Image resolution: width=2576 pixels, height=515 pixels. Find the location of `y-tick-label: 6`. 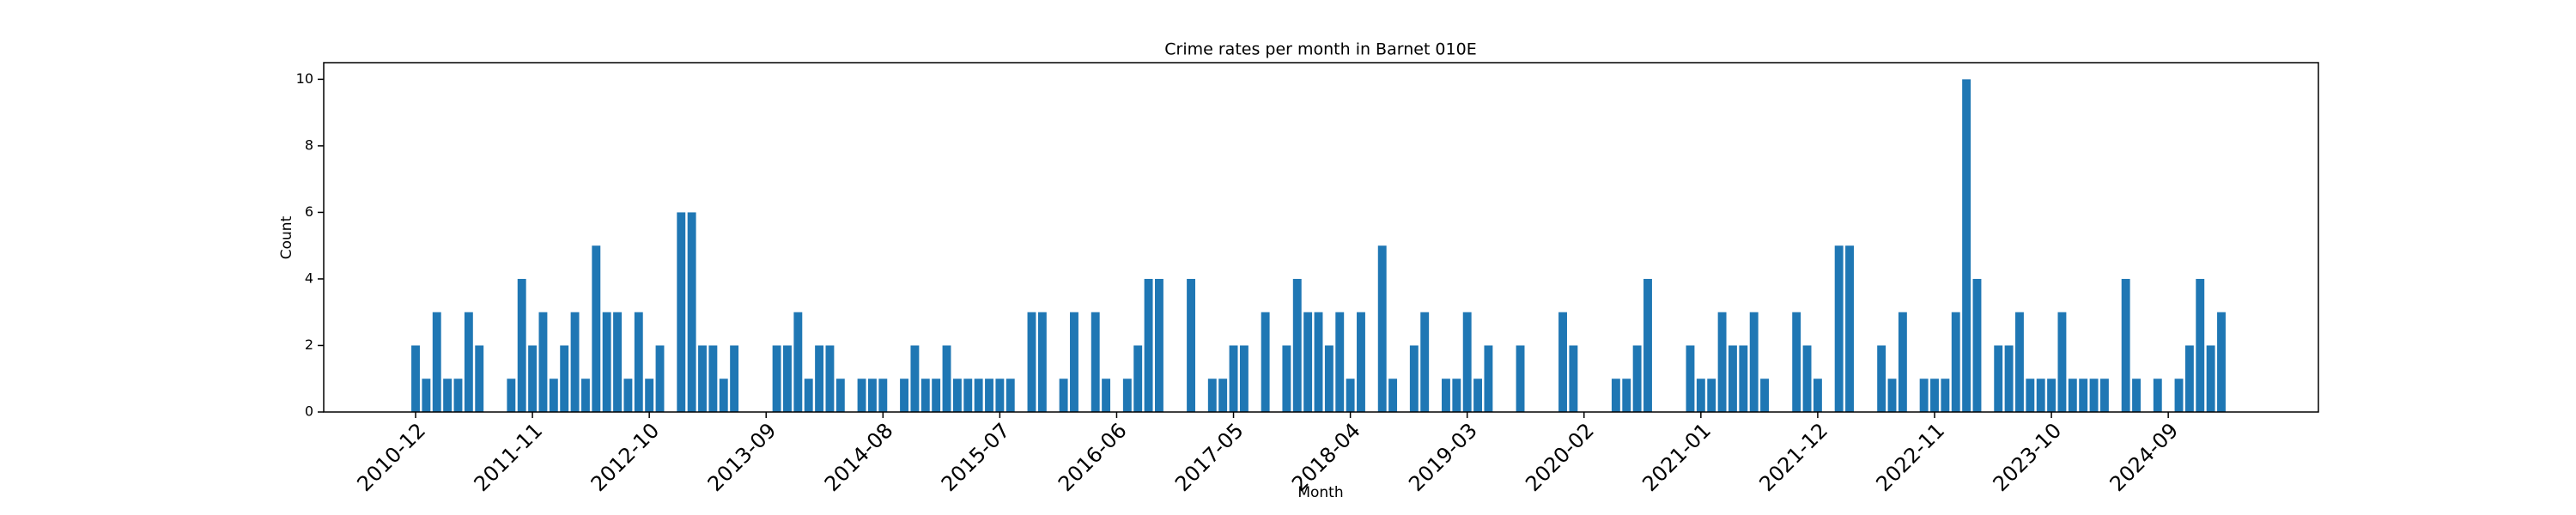

y-tick-label: 6 is located at coordinates (309, 211).